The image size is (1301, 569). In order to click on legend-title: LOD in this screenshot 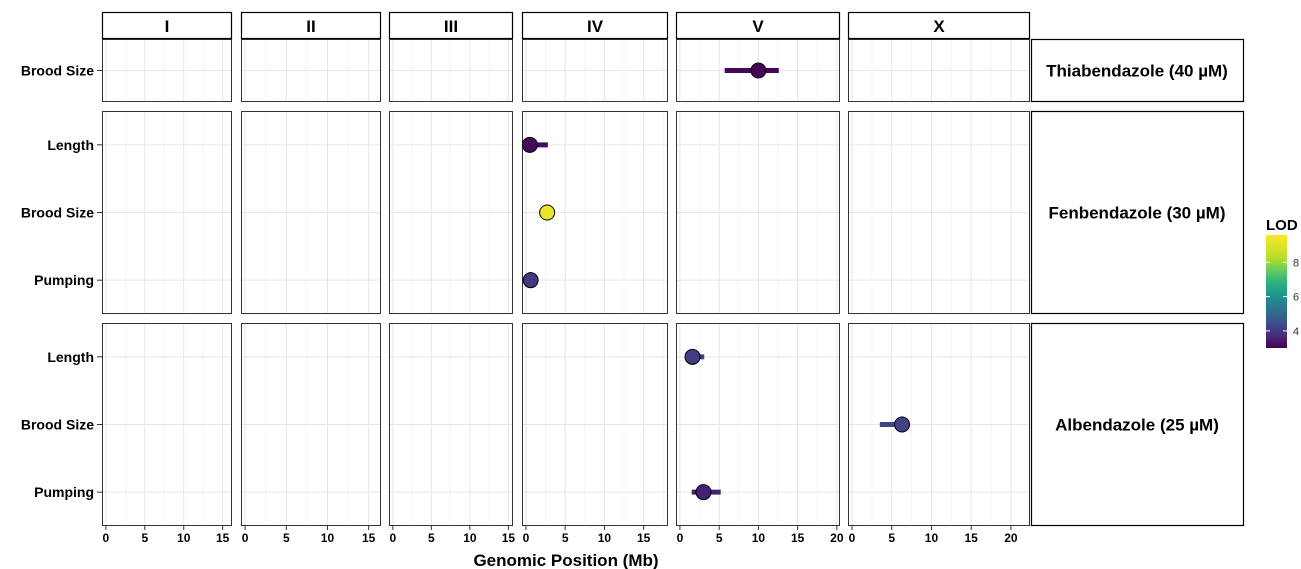, I will do `click(1282, 225)`.